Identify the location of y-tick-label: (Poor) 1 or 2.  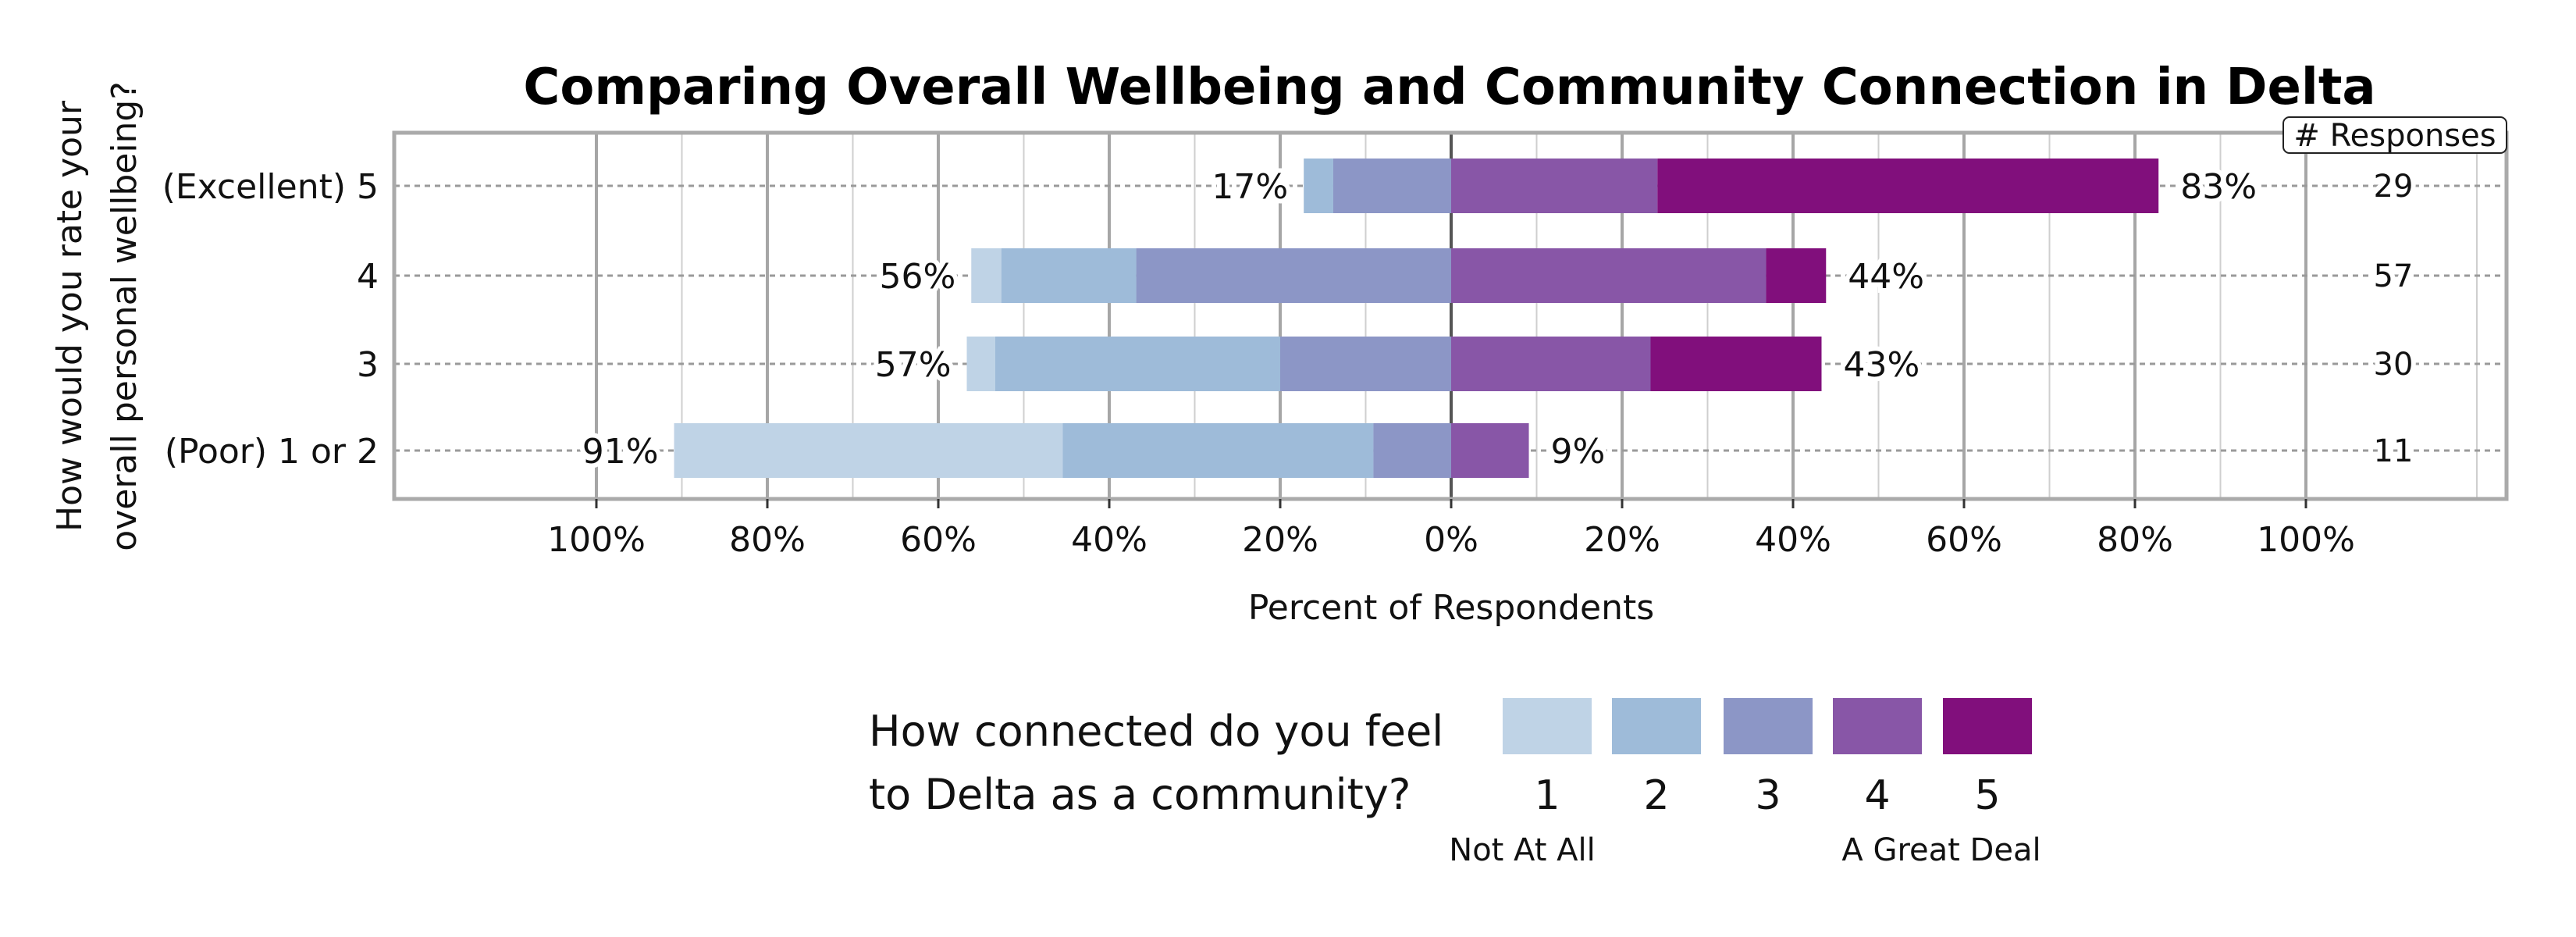
(272, 452).